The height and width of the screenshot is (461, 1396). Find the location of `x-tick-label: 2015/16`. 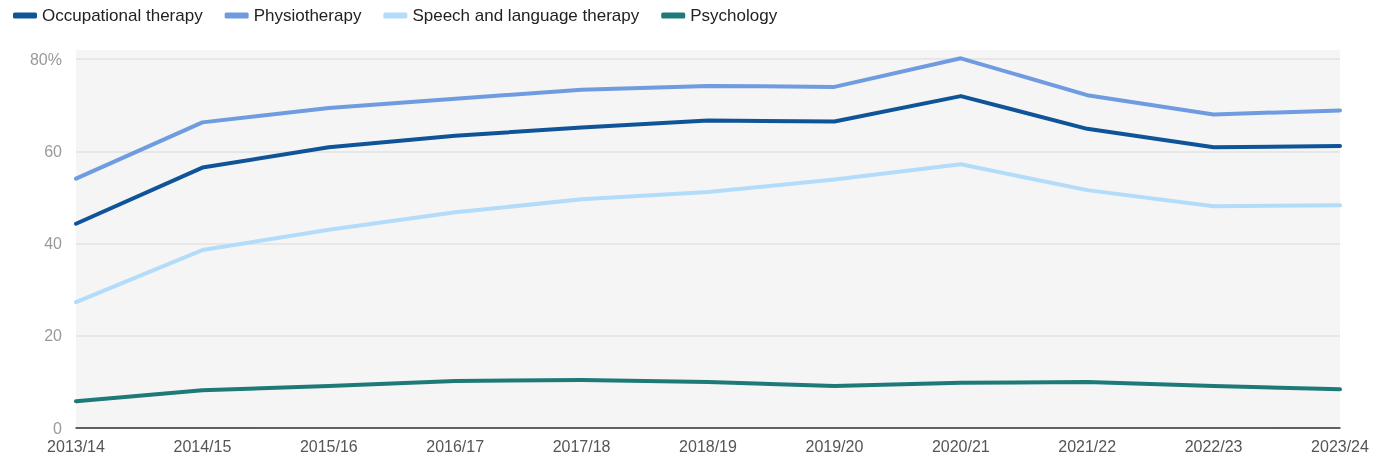

x-tick-label: 2015/16 is located at coordinates (328, 446).